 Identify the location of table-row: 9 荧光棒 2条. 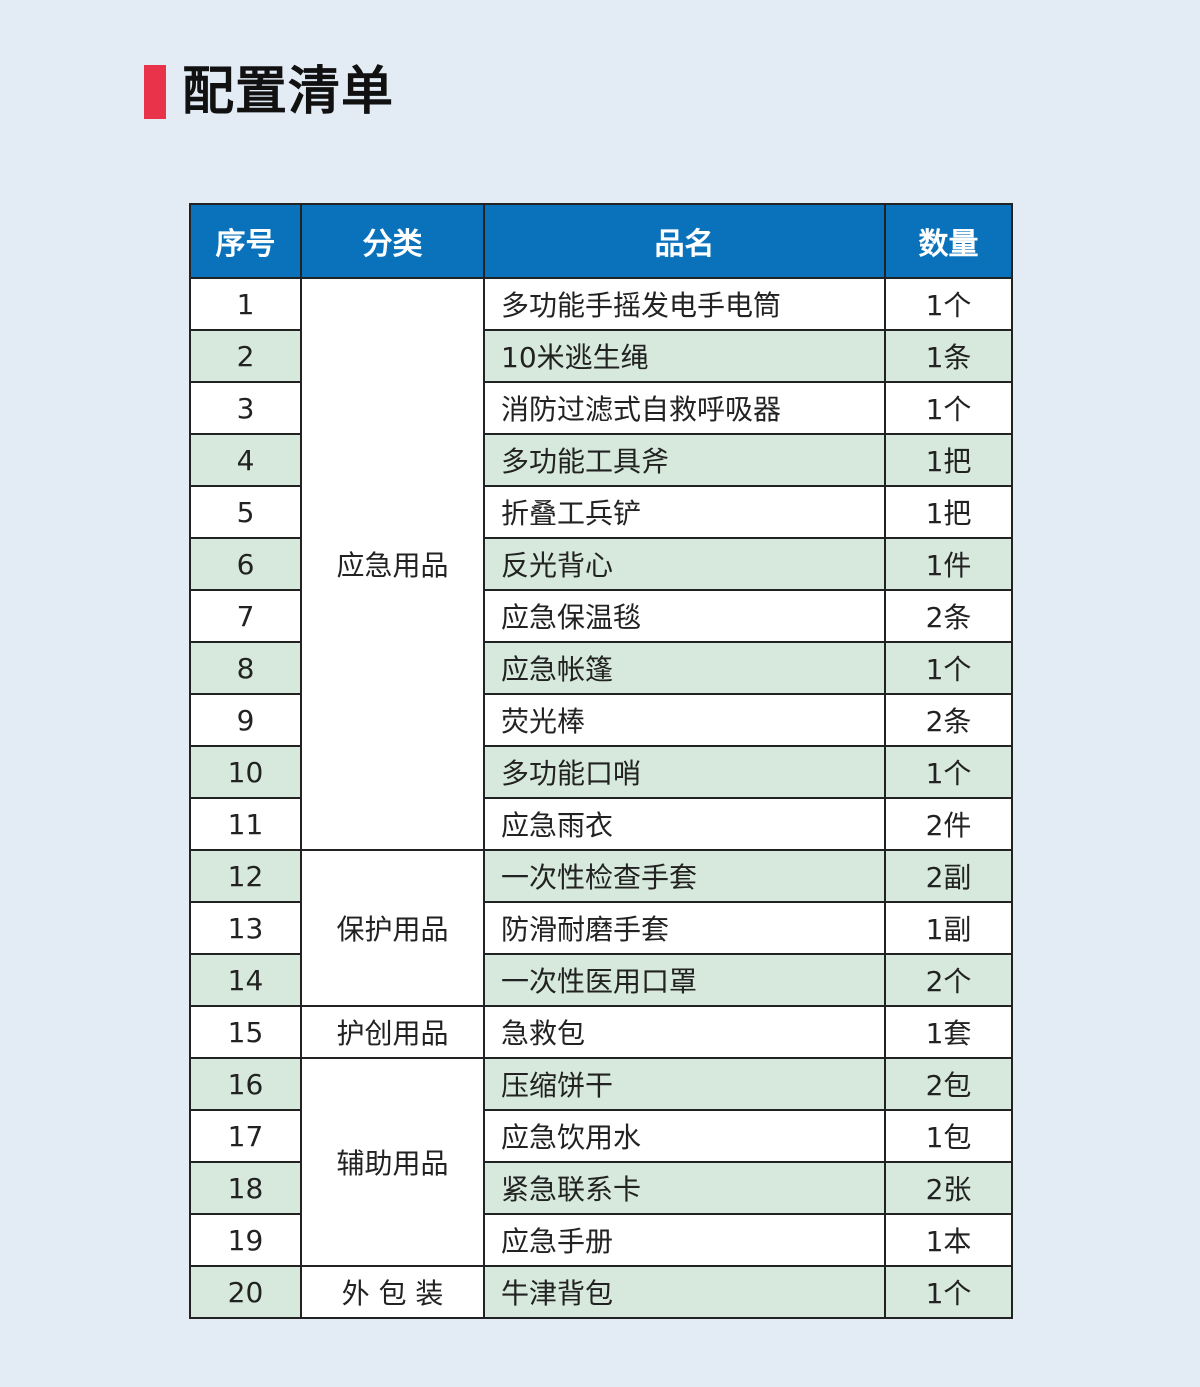
(601, 720).